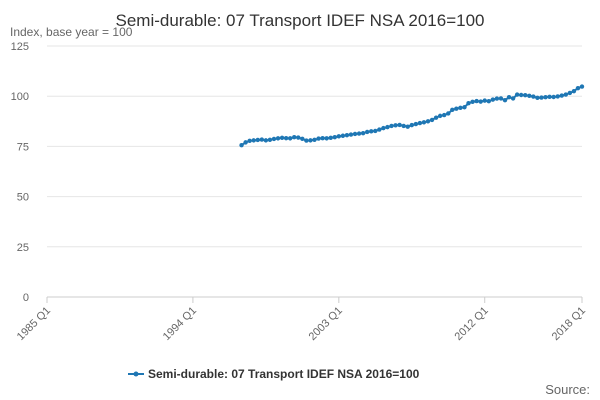 Image resolution: width=600 pixels, height=400 pixels. Describe the element at coordinates (180, 324) in the screenshot. I see `x-tick-label: 1994 Q1` at that location.